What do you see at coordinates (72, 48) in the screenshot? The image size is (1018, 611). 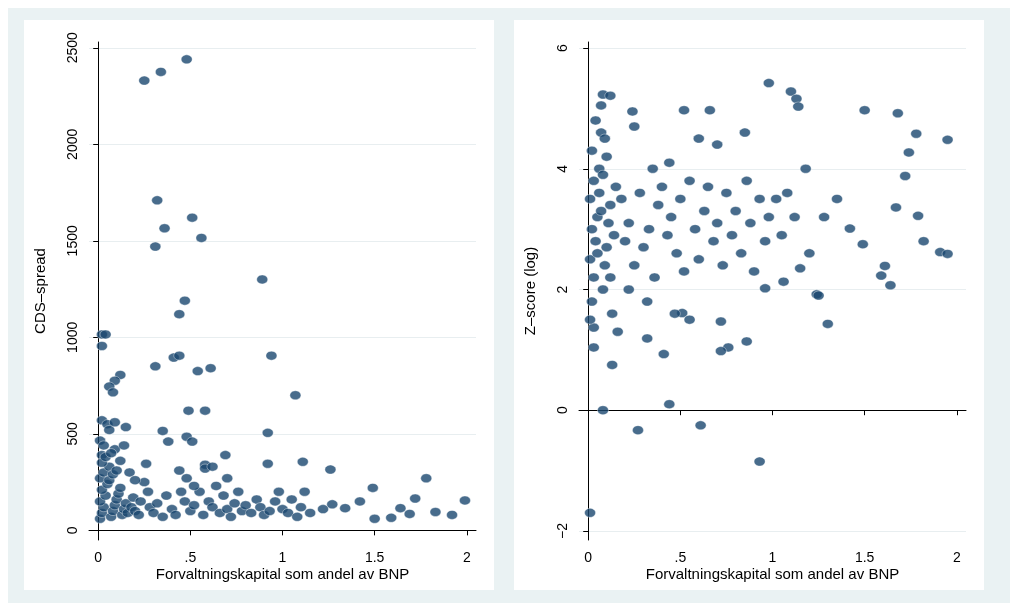 I see `y-tick-label: 2500` at bounding box center [72, 48].